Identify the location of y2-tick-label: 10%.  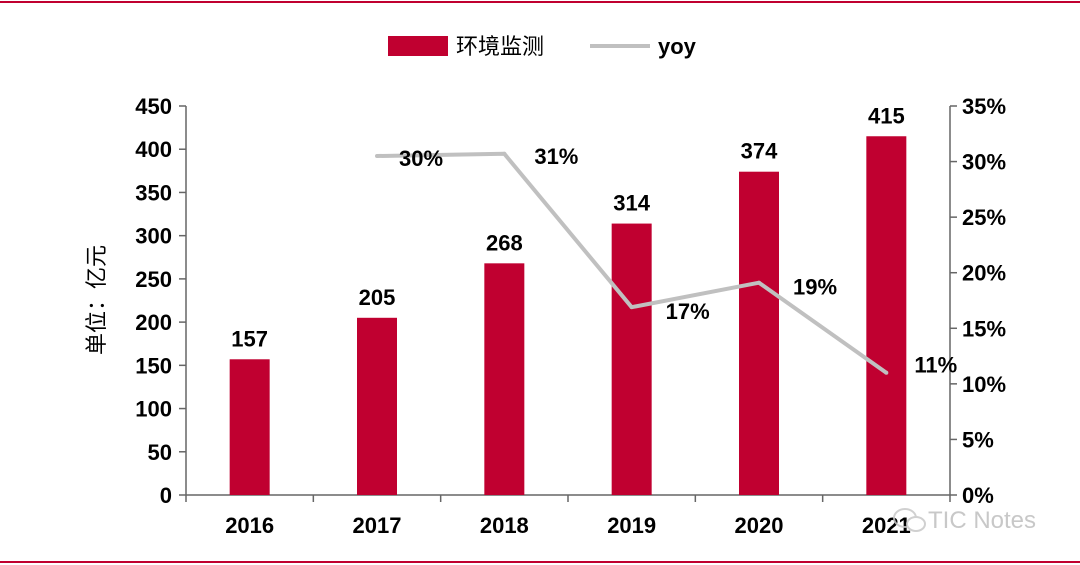
(984, 384).